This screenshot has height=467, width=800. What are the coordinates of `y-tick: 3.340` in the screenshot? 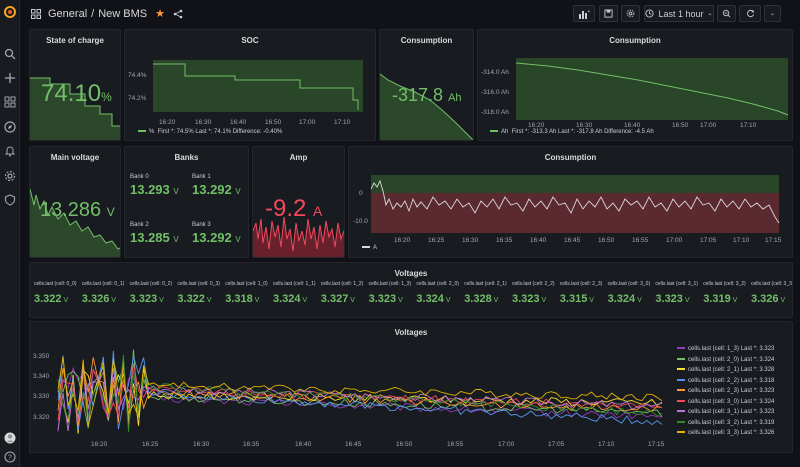 It's located at (41, 376).